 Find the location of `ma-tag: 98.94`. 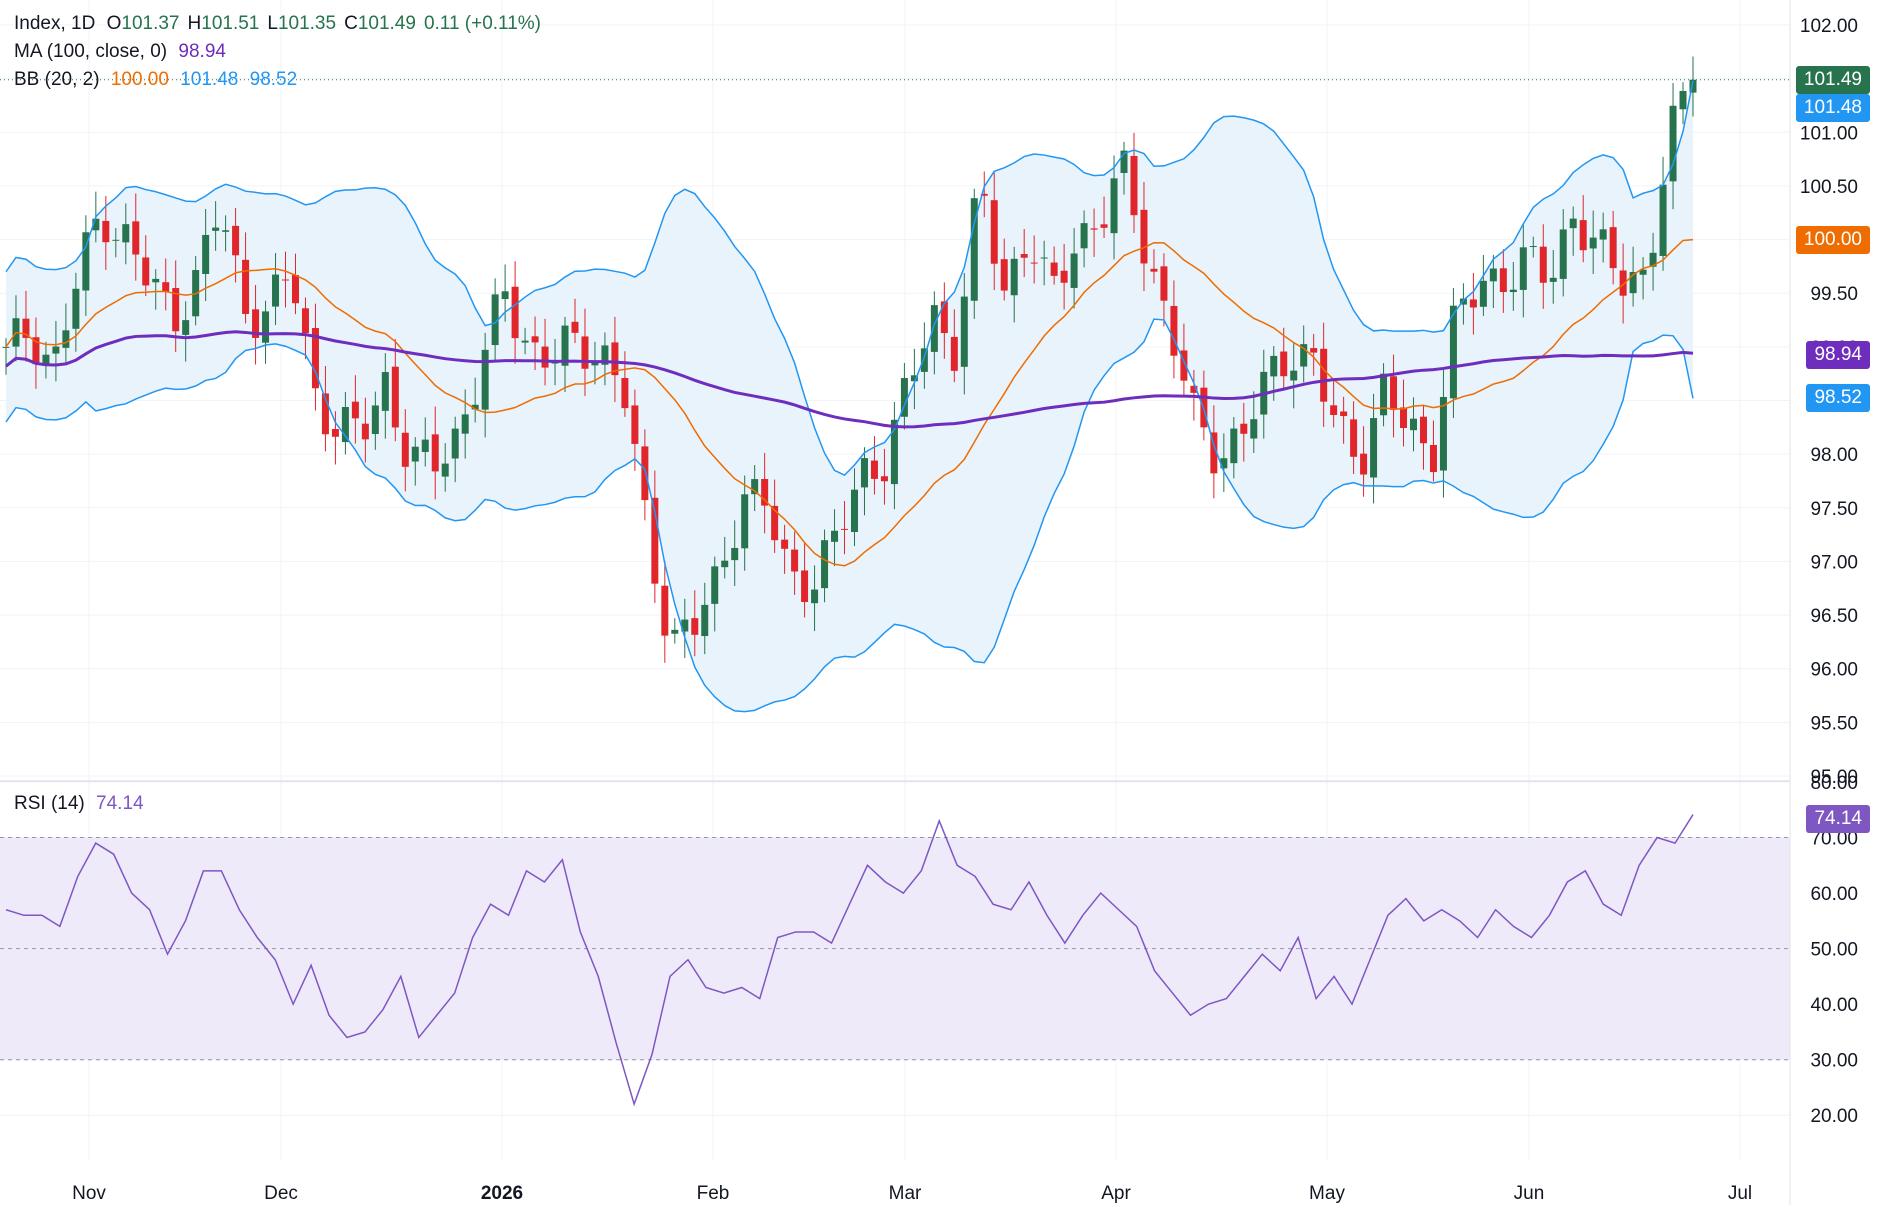

ma-tag: 98.94 is located at coordinates (1838, 355).